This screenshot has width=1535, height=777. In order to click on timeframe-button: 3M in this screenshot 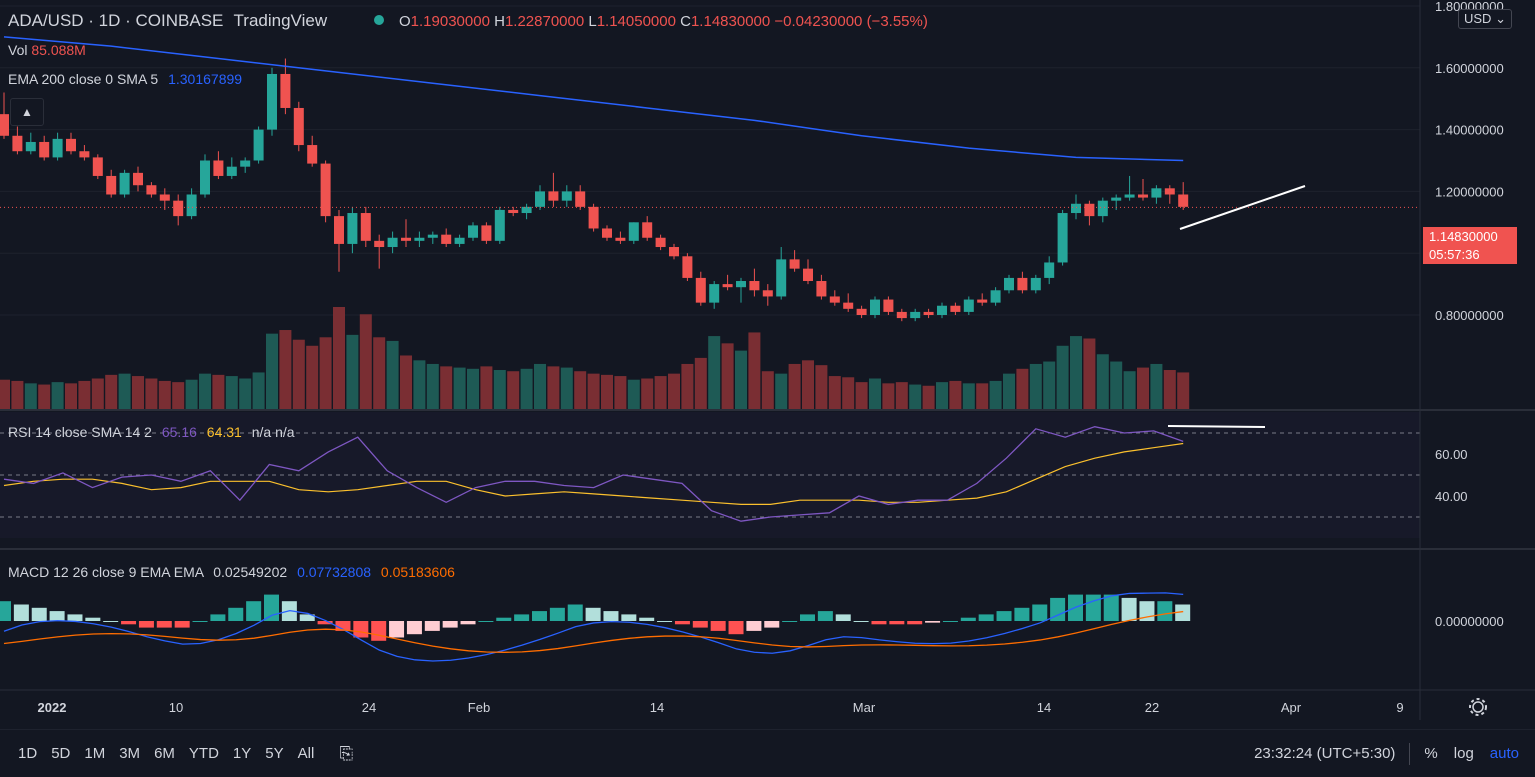, I will do `click(130, 753)`.